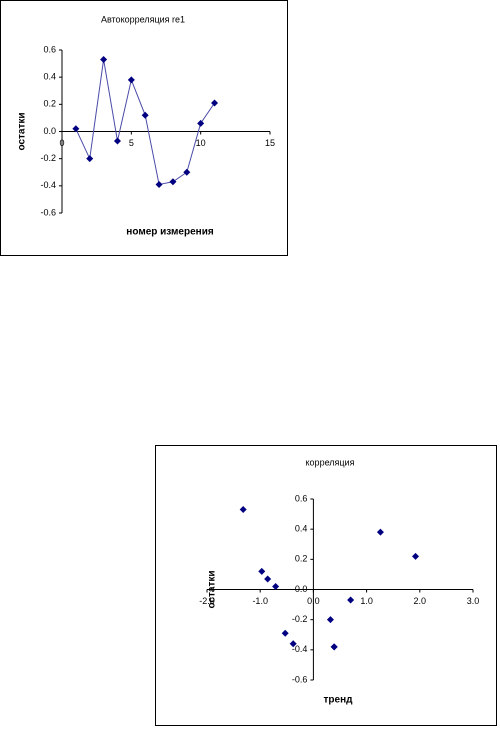 The image size is (500, 731). I want to click on x-axis-label: номер измерения, so click(170, 232).